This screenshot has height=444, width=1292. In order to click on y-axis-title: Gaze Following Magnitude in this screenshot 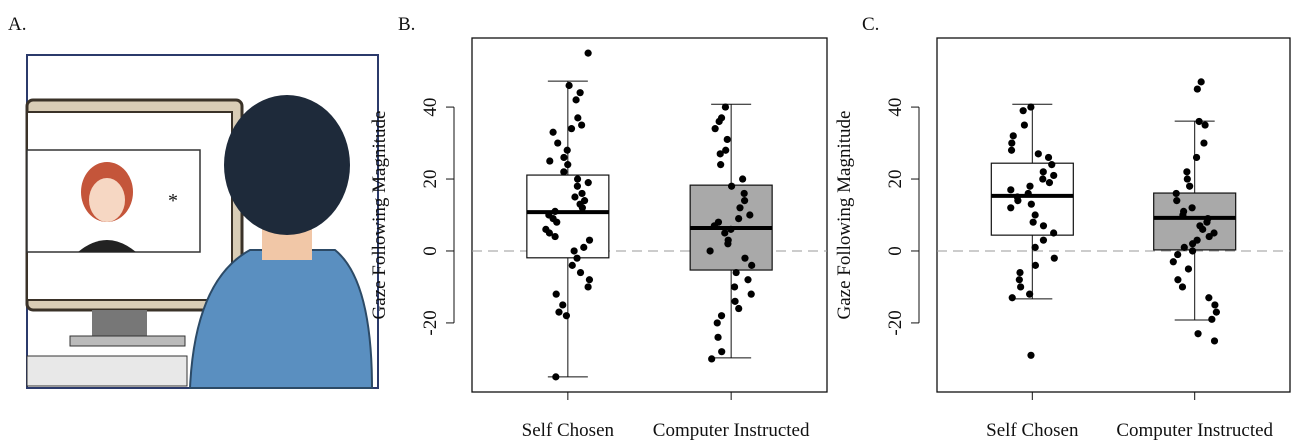, I will do `click(379, 215)`.